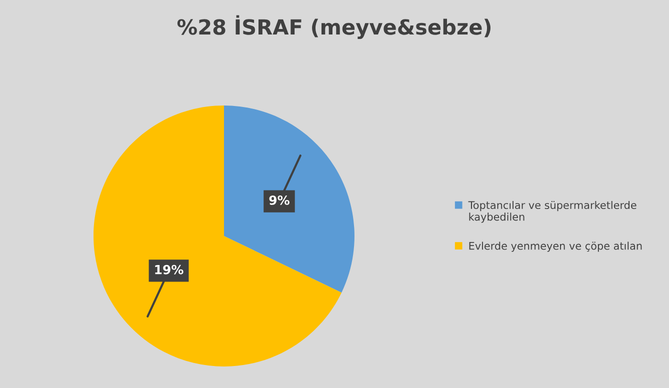 The height and width of the screenshot is (388, 669). What do you see at coordinates (552, 211) in the screenshot?
I see `legend-label: Toptancılar ve süpermarketlerde kaybedilen` at bounding box center [552, 211].